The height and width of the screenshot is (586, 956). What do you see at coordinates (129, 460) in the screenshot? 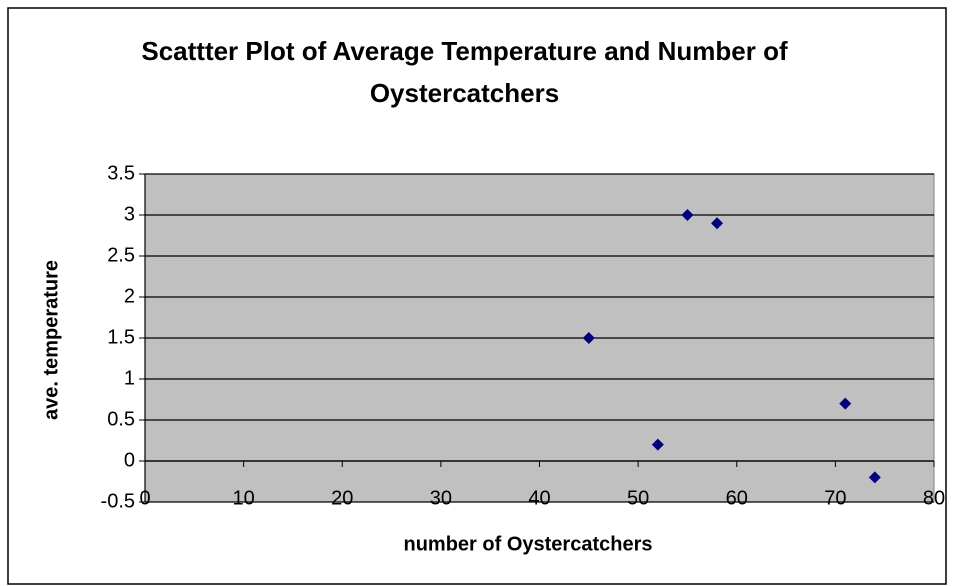
I see `y-tick-label: 0` at bounding box center [129, 460].